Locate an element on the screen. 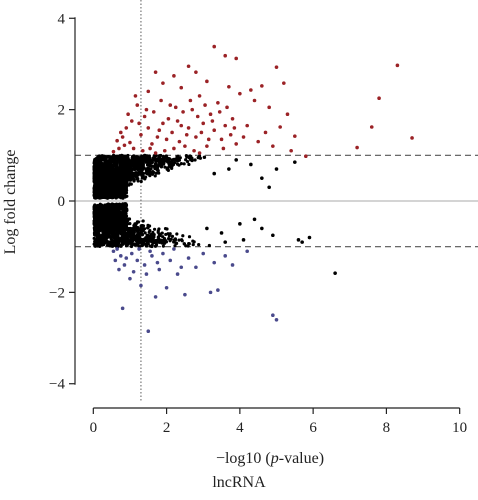 The height and width of the screenshot is (500, 478). x-tick-label: 8 is located at coordinates (387, 428).